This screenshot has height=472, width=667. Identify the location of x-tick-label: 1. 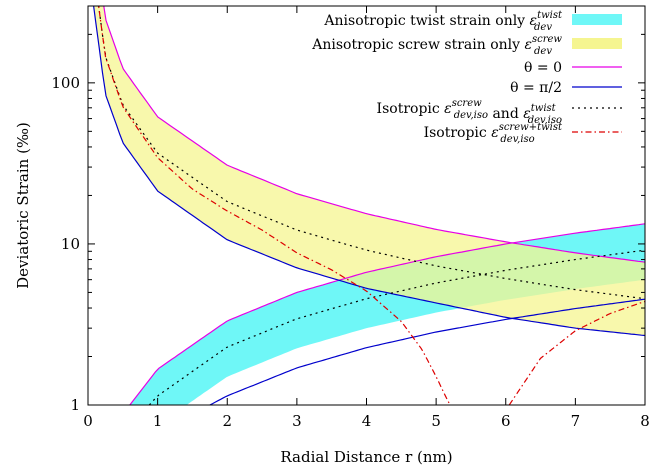
(158, 421).